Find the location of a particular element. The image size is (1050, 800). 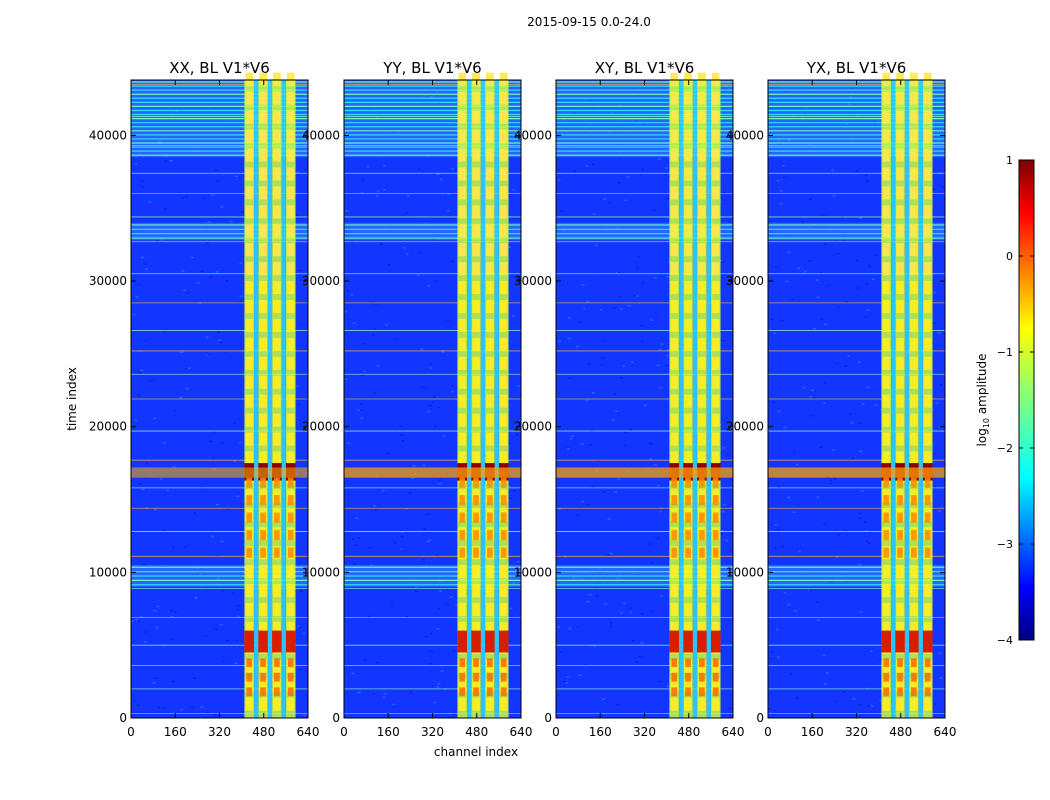

colorbar-label-subscript: 10 is located at coordinates (986, 423).